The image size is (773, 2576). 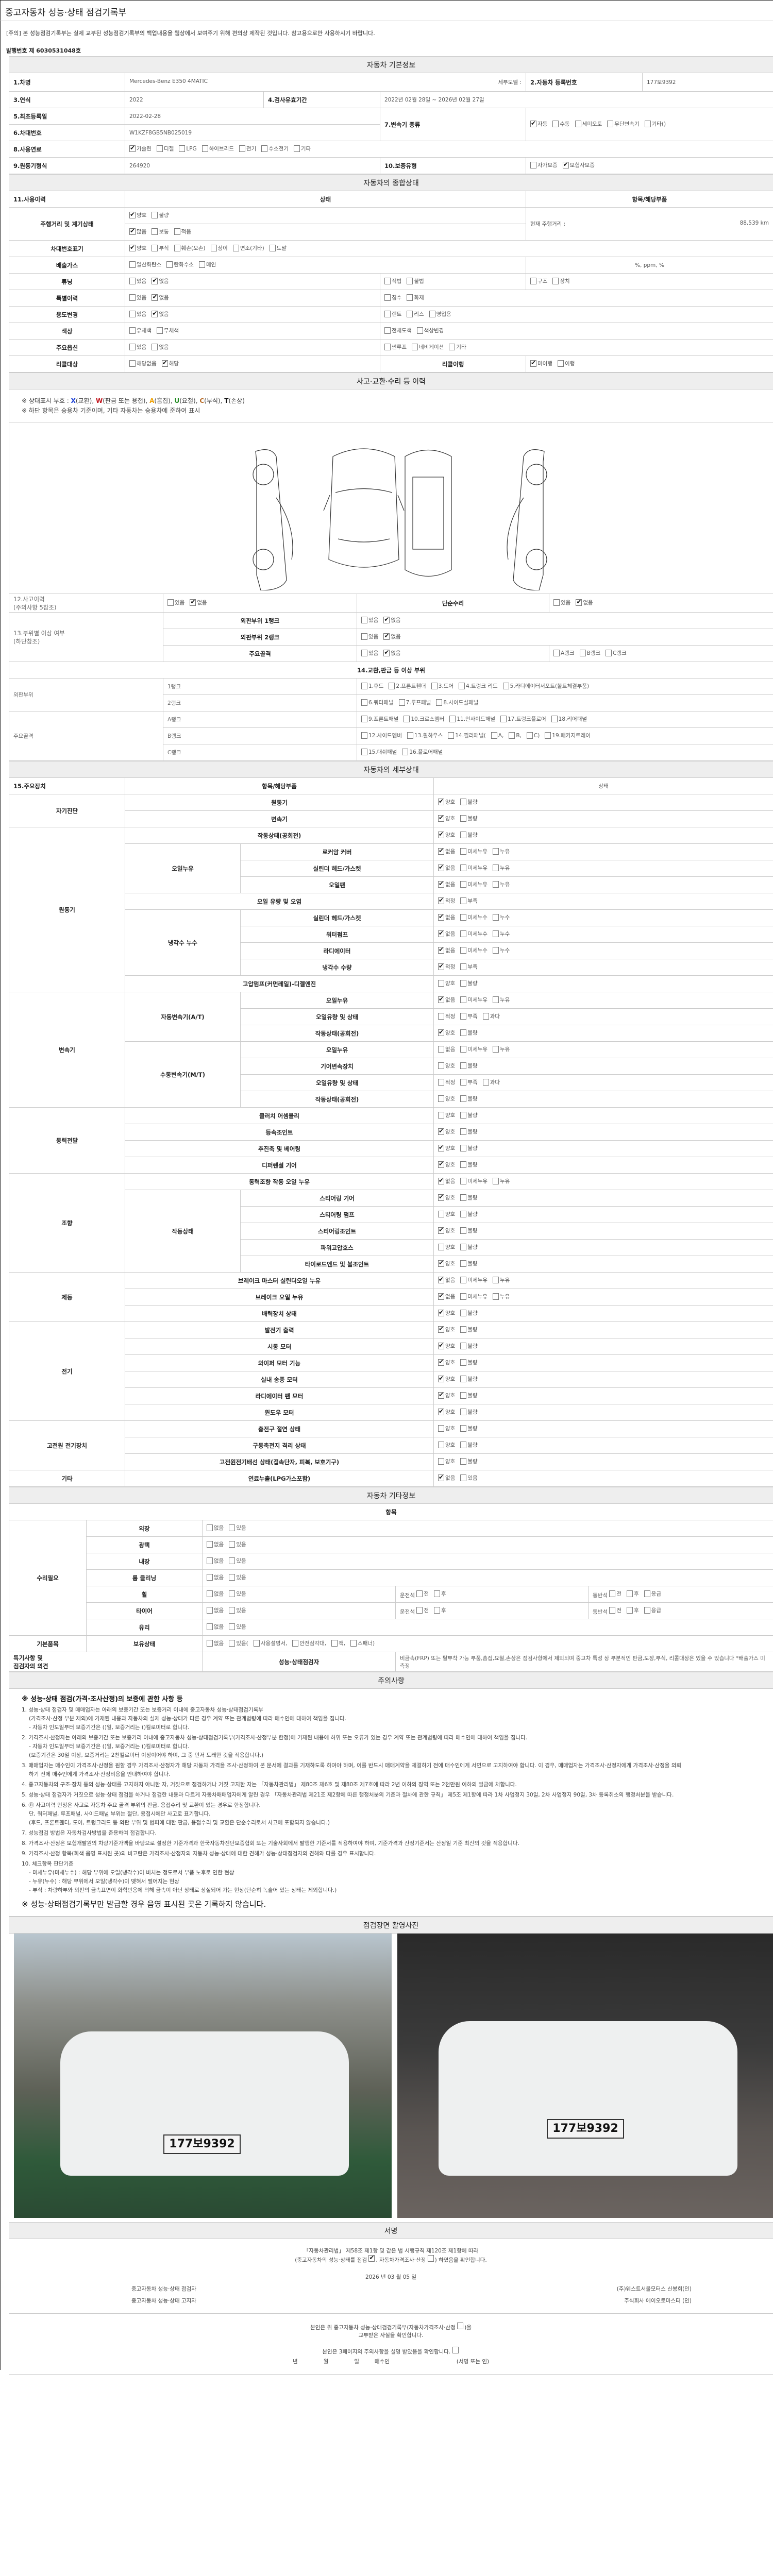 I want to click on option: 미세누수, so click(x=474, y=917).